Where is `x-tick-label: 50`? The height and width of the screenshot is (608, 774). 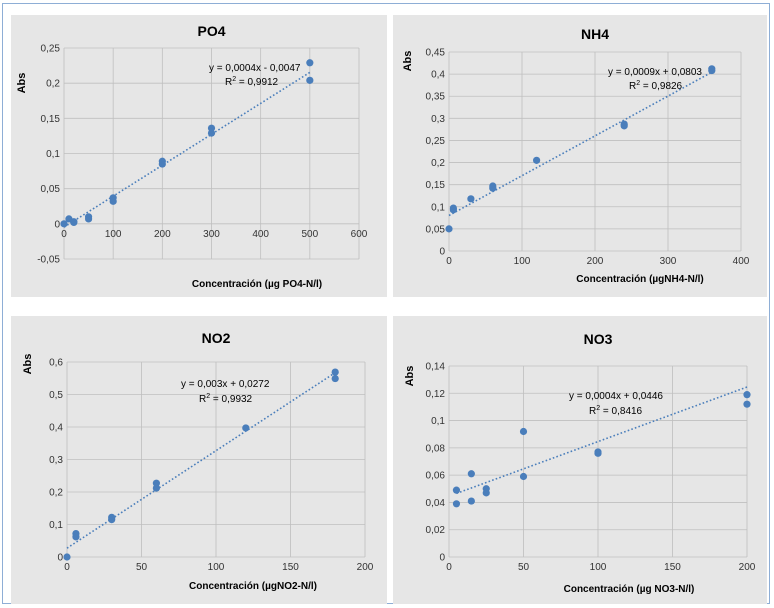
x-tick-label: 50 is located at coordinates (142, 567).